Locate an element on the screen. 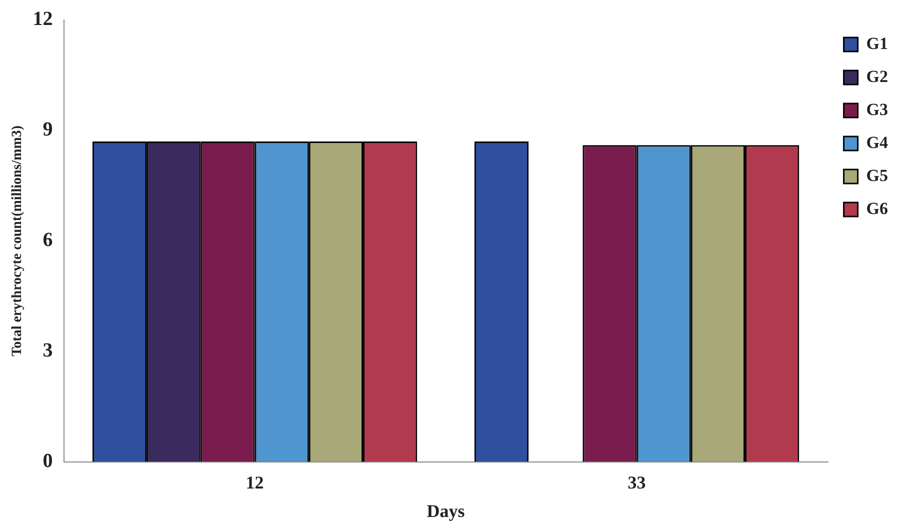 Image resolution: width=908 pixels, height=532 pixels. legend-label: G1 is located at coordinates (877, 43).